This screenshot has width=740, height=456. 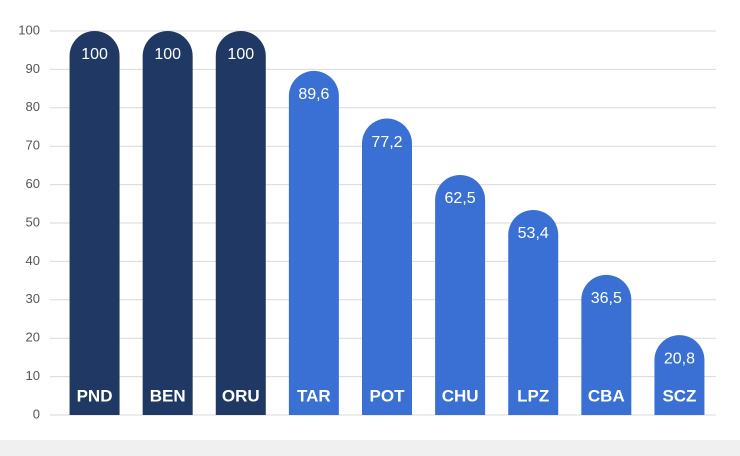 I want to click on y-tick-label: 20, so click(x=33, y=337).